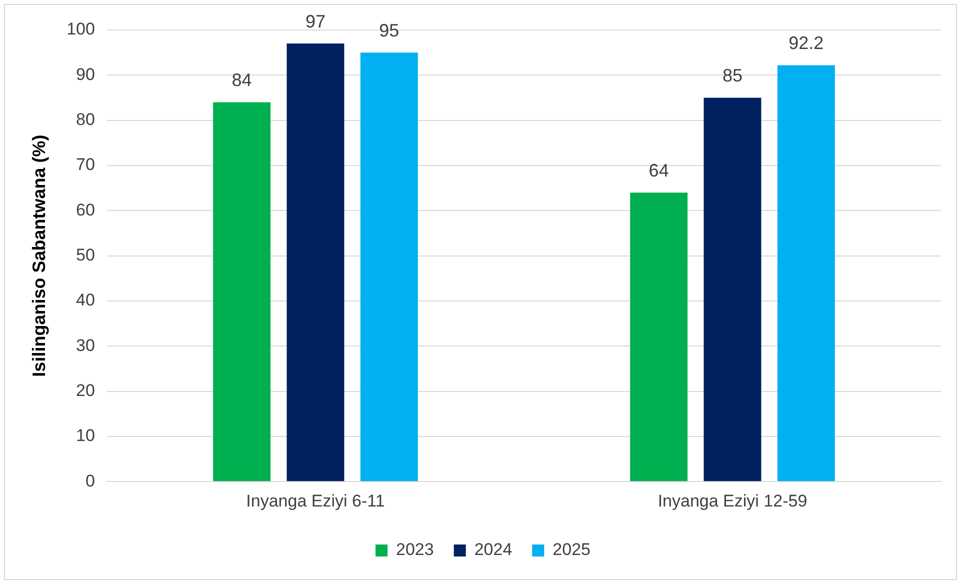  Describe the element at coordinates (242, 80) in the screenshot. I see `data-label: 84` at that location.